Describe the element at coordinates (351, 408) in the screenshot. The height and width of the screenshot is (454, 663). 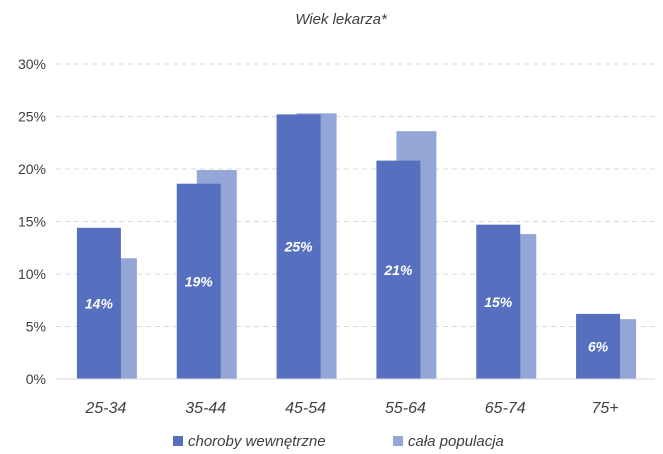
I see `x-axis-ticks: 25-34 35-44 45-54 55-64 65-74 75+` at that location.